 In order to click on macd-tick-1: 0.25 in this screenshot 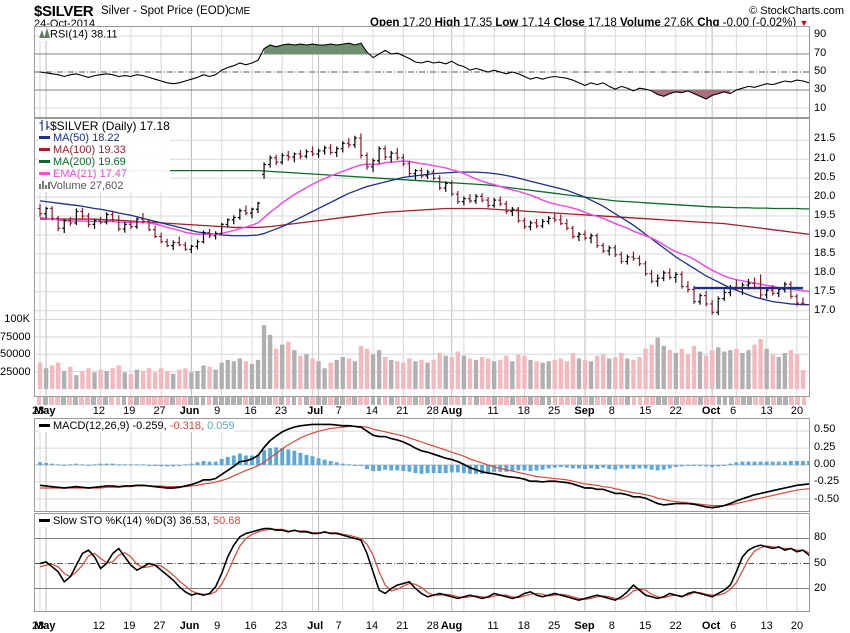, I will do `click(825, 446)`.